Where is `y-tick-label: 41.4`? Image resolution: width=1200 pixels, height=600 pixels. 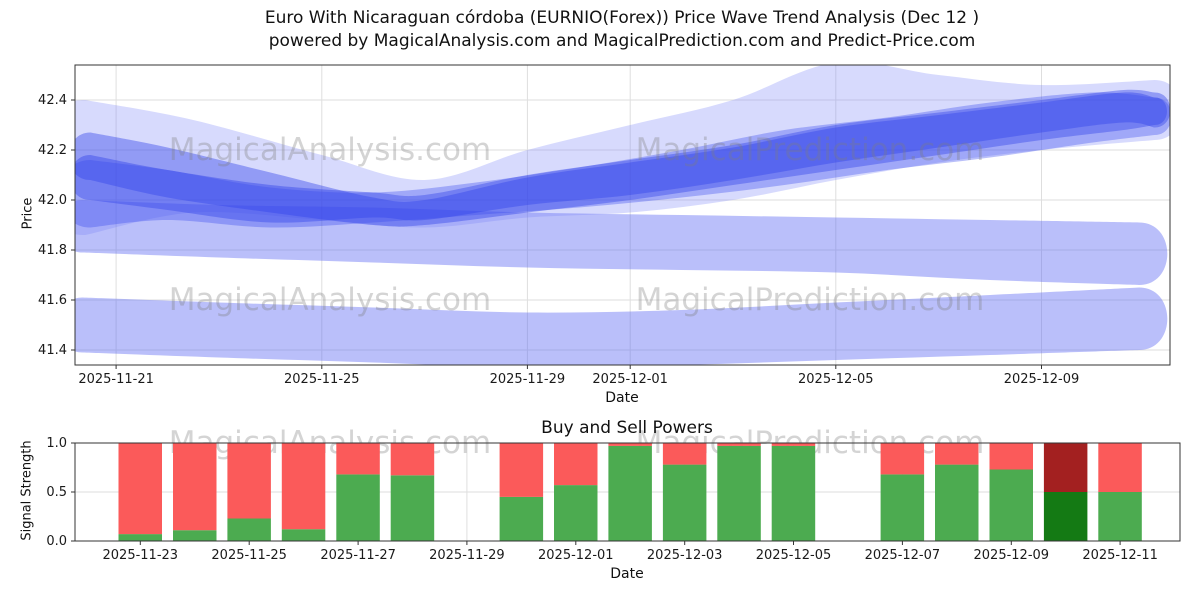 y-tick-label: 41.4 is located at coordinates (52, 350).